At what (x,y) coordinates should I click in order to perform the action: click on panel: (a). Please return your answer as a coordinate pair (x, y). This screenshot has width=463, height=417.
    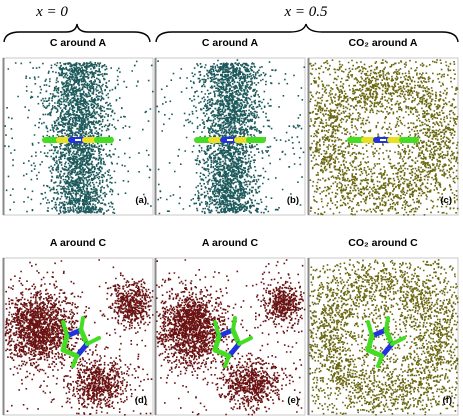
    Looking at the image, I should click on (78, 136).